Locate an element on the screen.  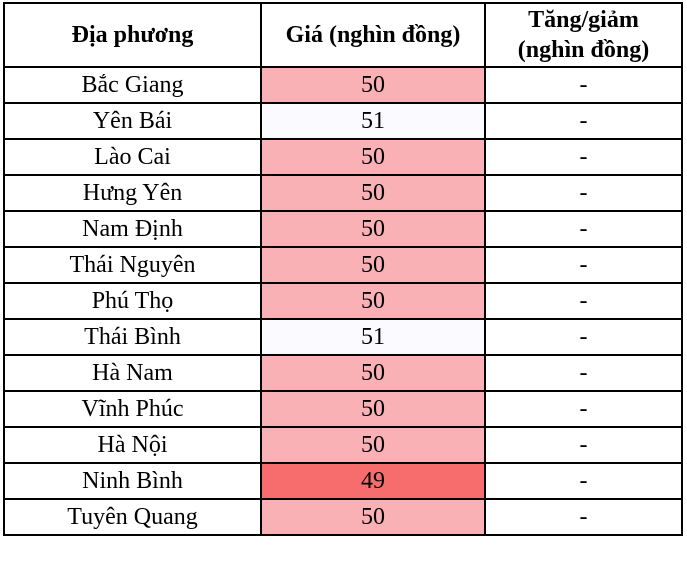
table-row: Ninh Bình 49 - is located at coordinates (343, 481).